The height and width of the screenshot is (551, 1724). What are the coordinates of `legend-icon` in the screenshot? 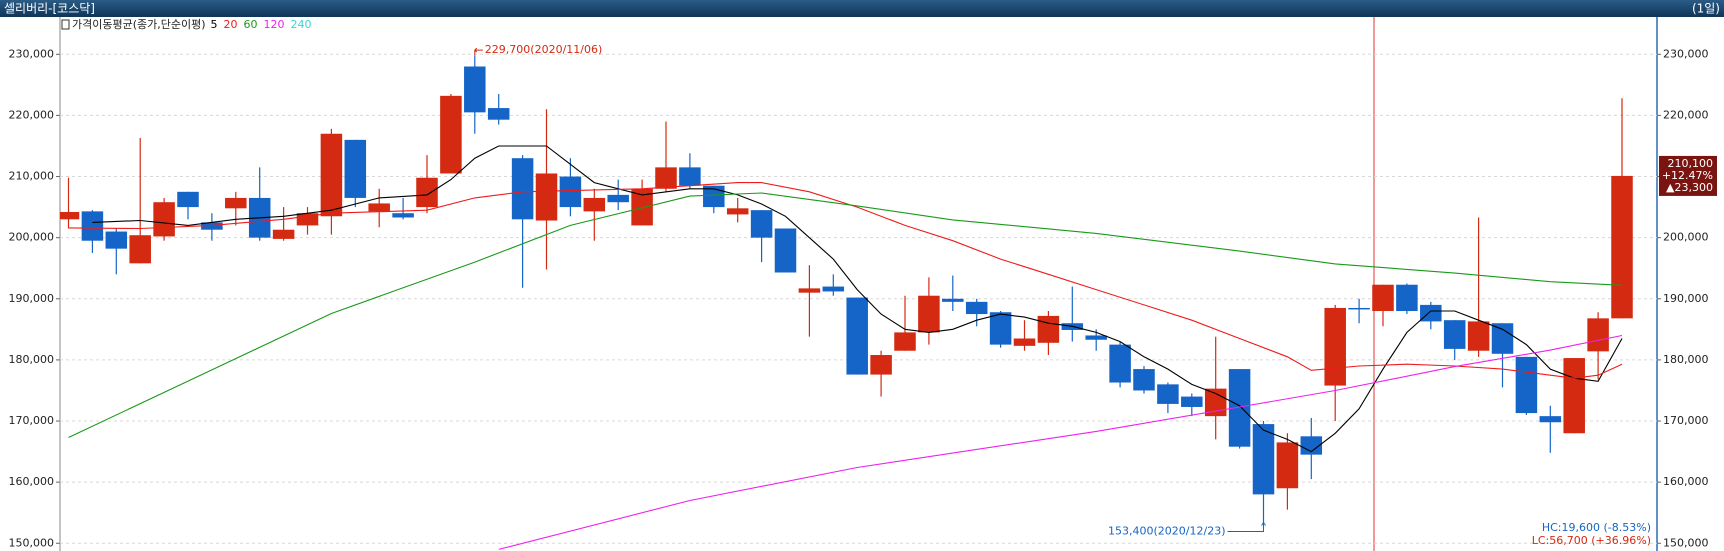 It's located at (65, 24).